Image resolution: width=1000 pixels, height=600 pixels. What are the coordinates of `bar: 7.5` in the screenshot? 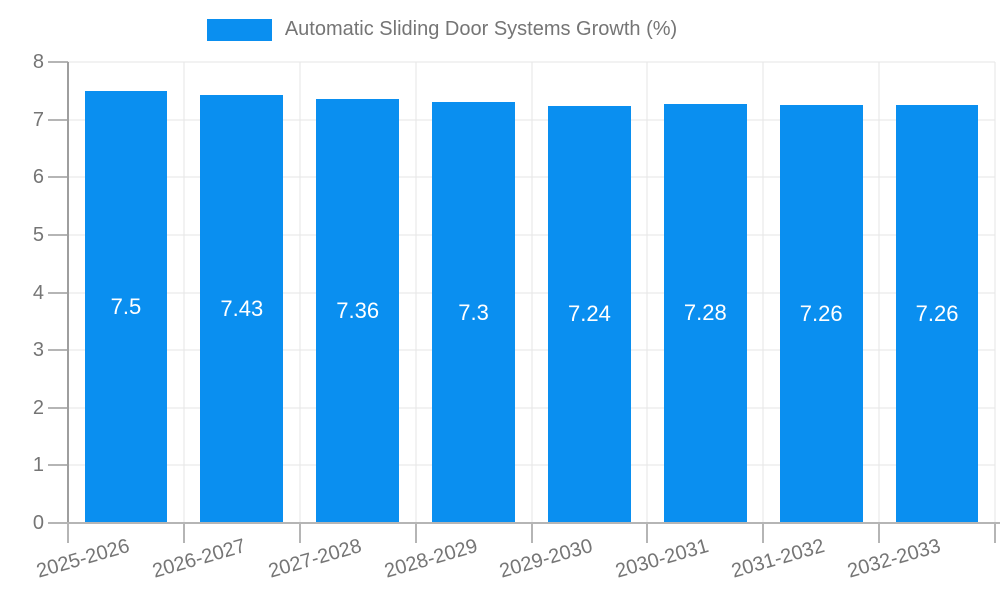 It's located at (126, 306).